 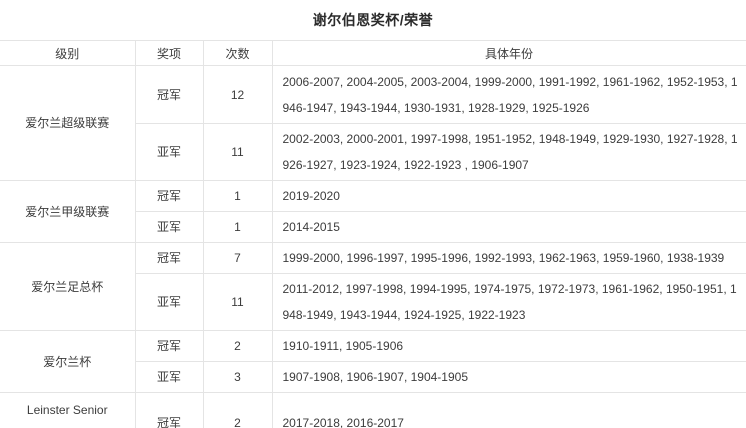 I want to click on count-cell: 3, so click(x=237, y=377).